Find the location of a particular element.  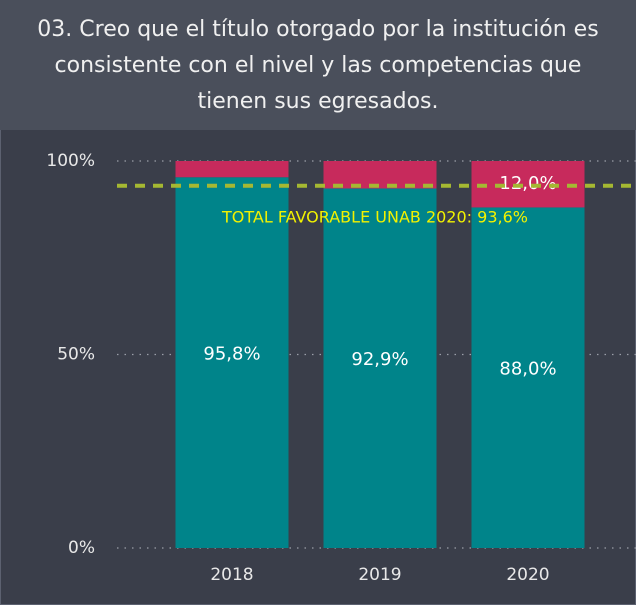

y-tick-label: 50% is located at coordinates (76, 355).